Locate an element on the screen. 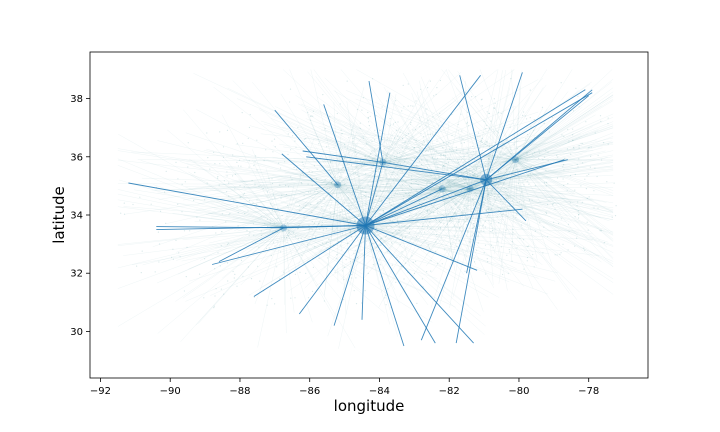 The image size is (720, 432). route-line is located at coordinates (220, 227).